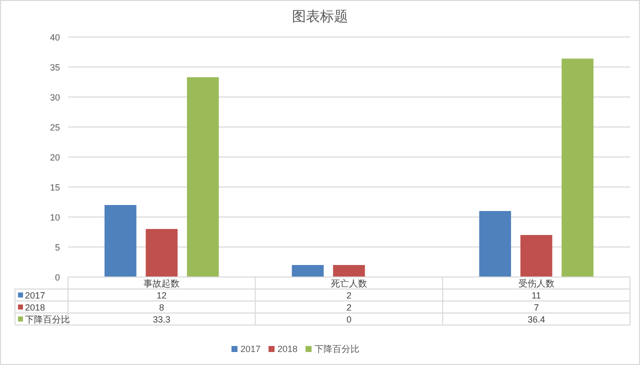  What do you see at coordinates (161, 307) in the screenshot?
I see `data-label: 8` at bounding box center [161, 307].